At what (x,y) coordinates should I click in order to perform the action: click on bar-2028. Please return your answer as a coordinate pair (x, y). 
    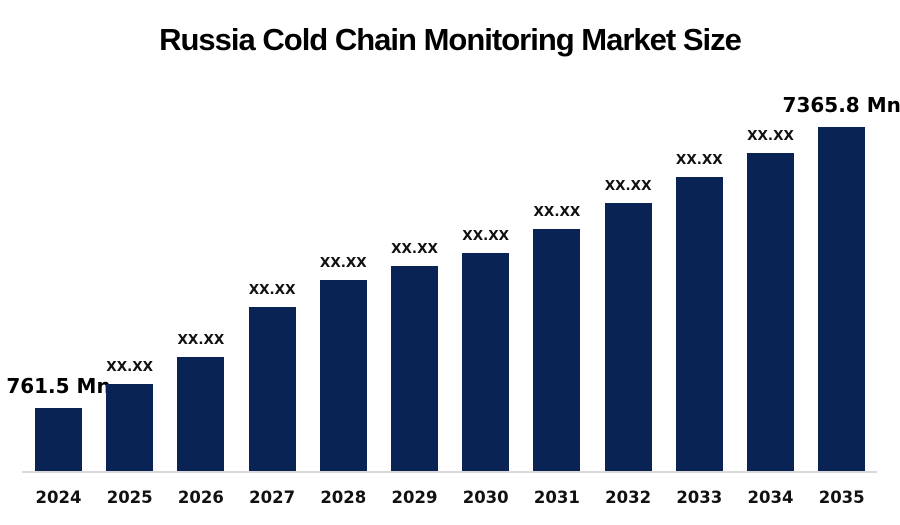
    Looking at the image, I should click on (343, 376).